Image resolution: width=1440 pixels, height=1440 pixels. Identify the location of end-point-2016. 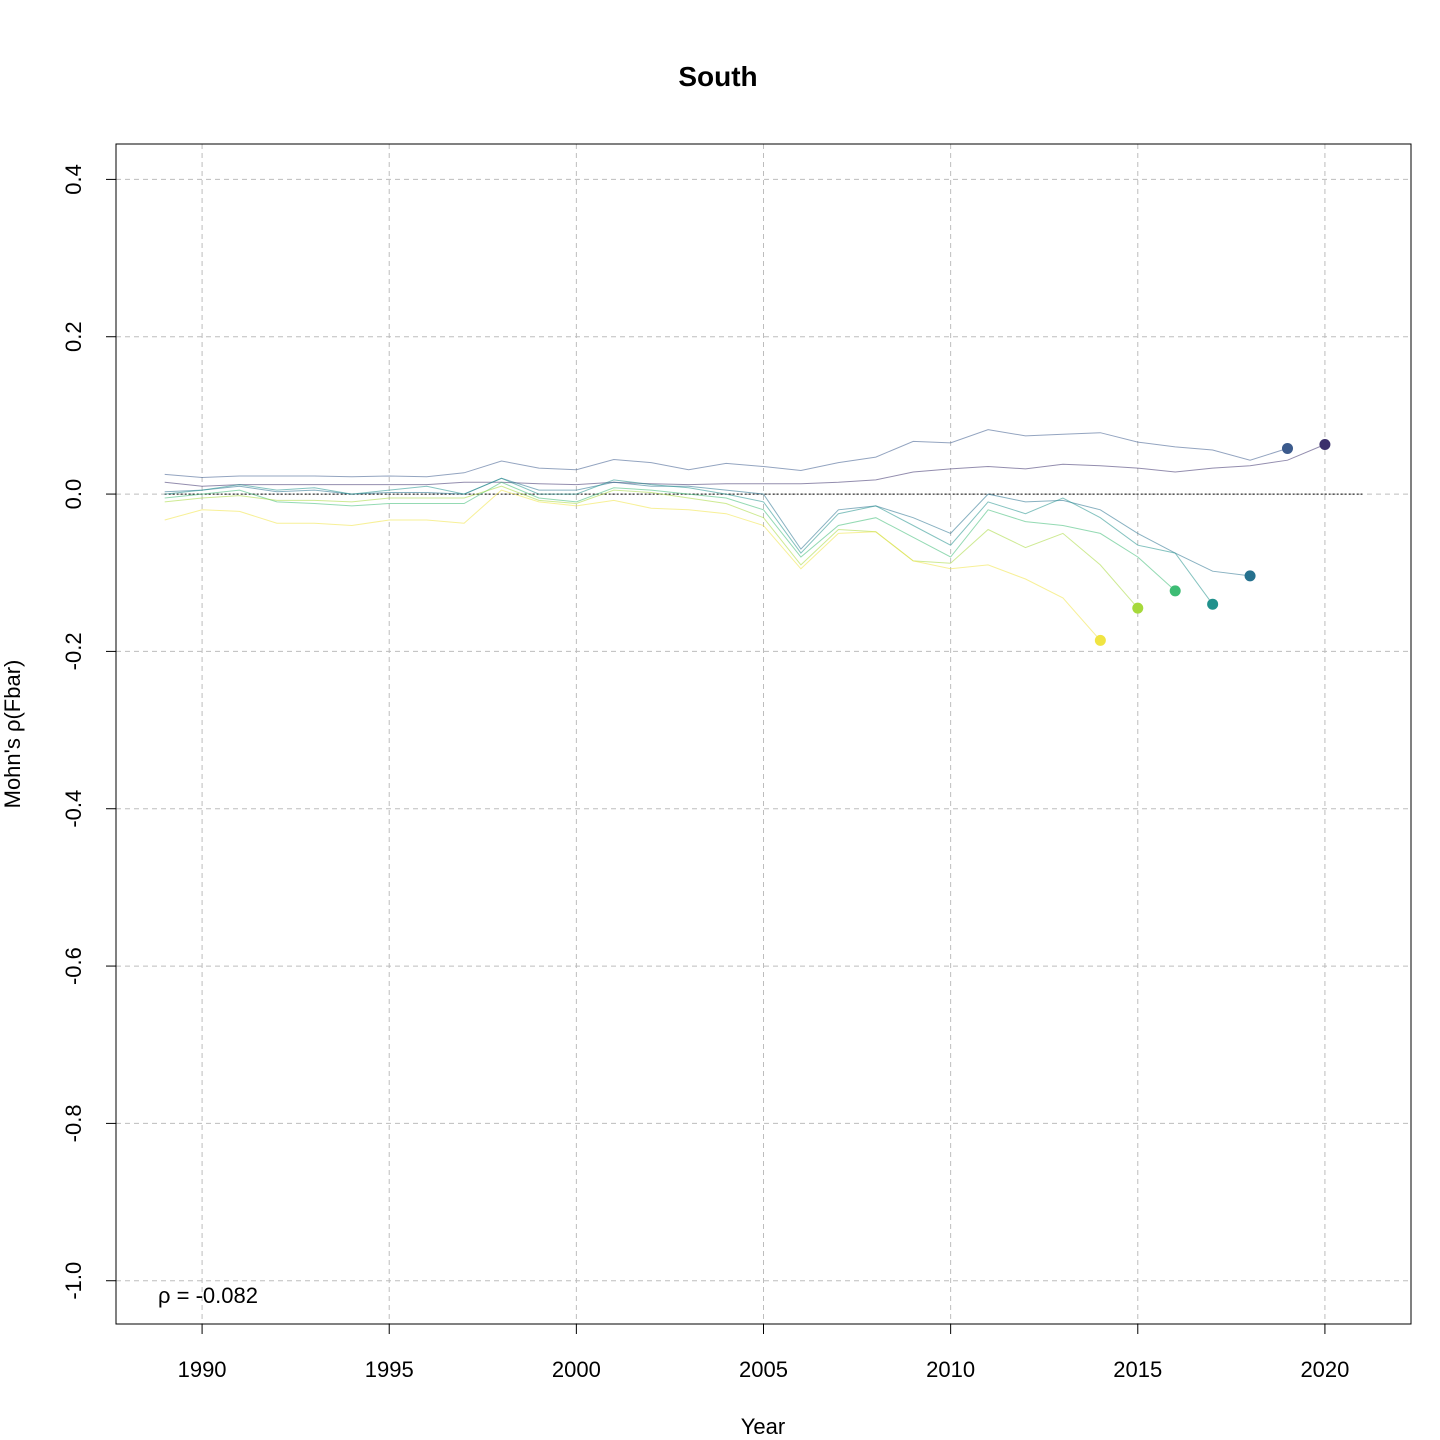
(1175, 591).